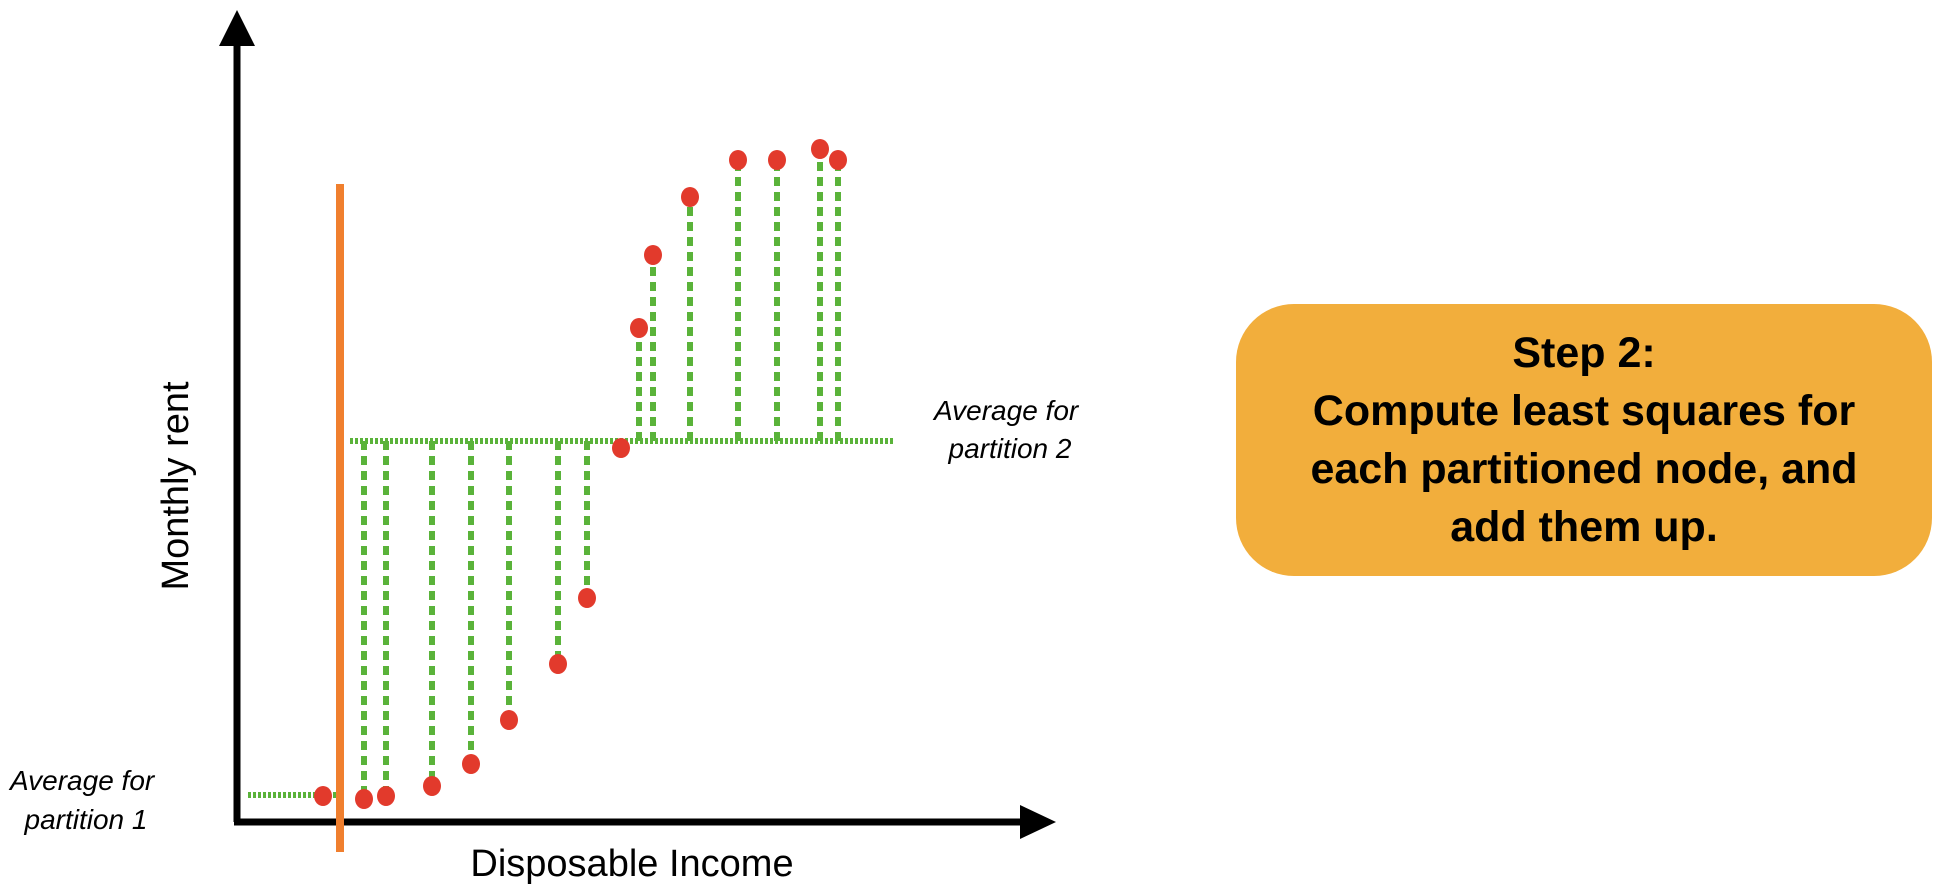  Describe the element at coordinates (631, 864) in the screenshot. I see `x-axis-label: Disposable Income` at that location.